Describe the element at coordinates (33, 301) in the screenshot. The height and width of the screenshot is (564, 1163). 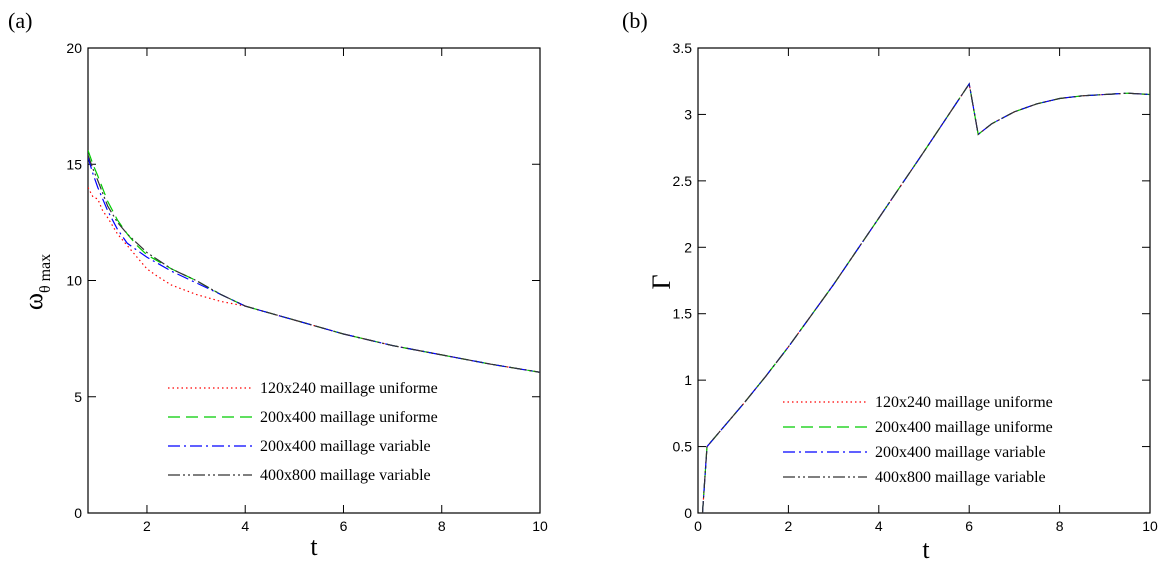
I see `y-axis-label-main: ω` at that location.